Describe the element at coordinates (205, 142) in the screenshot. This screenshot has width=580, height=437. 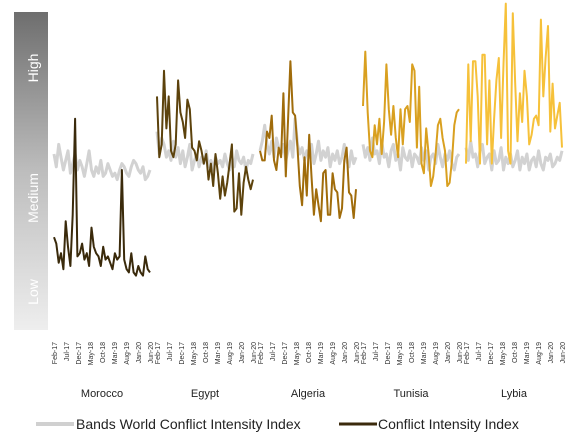
I see `conflict-index-line-egypt` at that location.